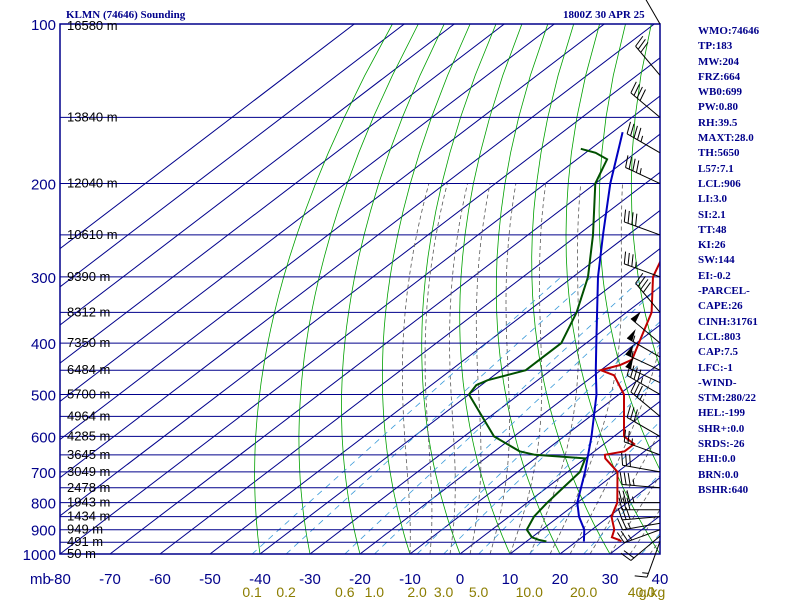  I want to click on mixing-ratio-label: 40.0, so click(641, 592).